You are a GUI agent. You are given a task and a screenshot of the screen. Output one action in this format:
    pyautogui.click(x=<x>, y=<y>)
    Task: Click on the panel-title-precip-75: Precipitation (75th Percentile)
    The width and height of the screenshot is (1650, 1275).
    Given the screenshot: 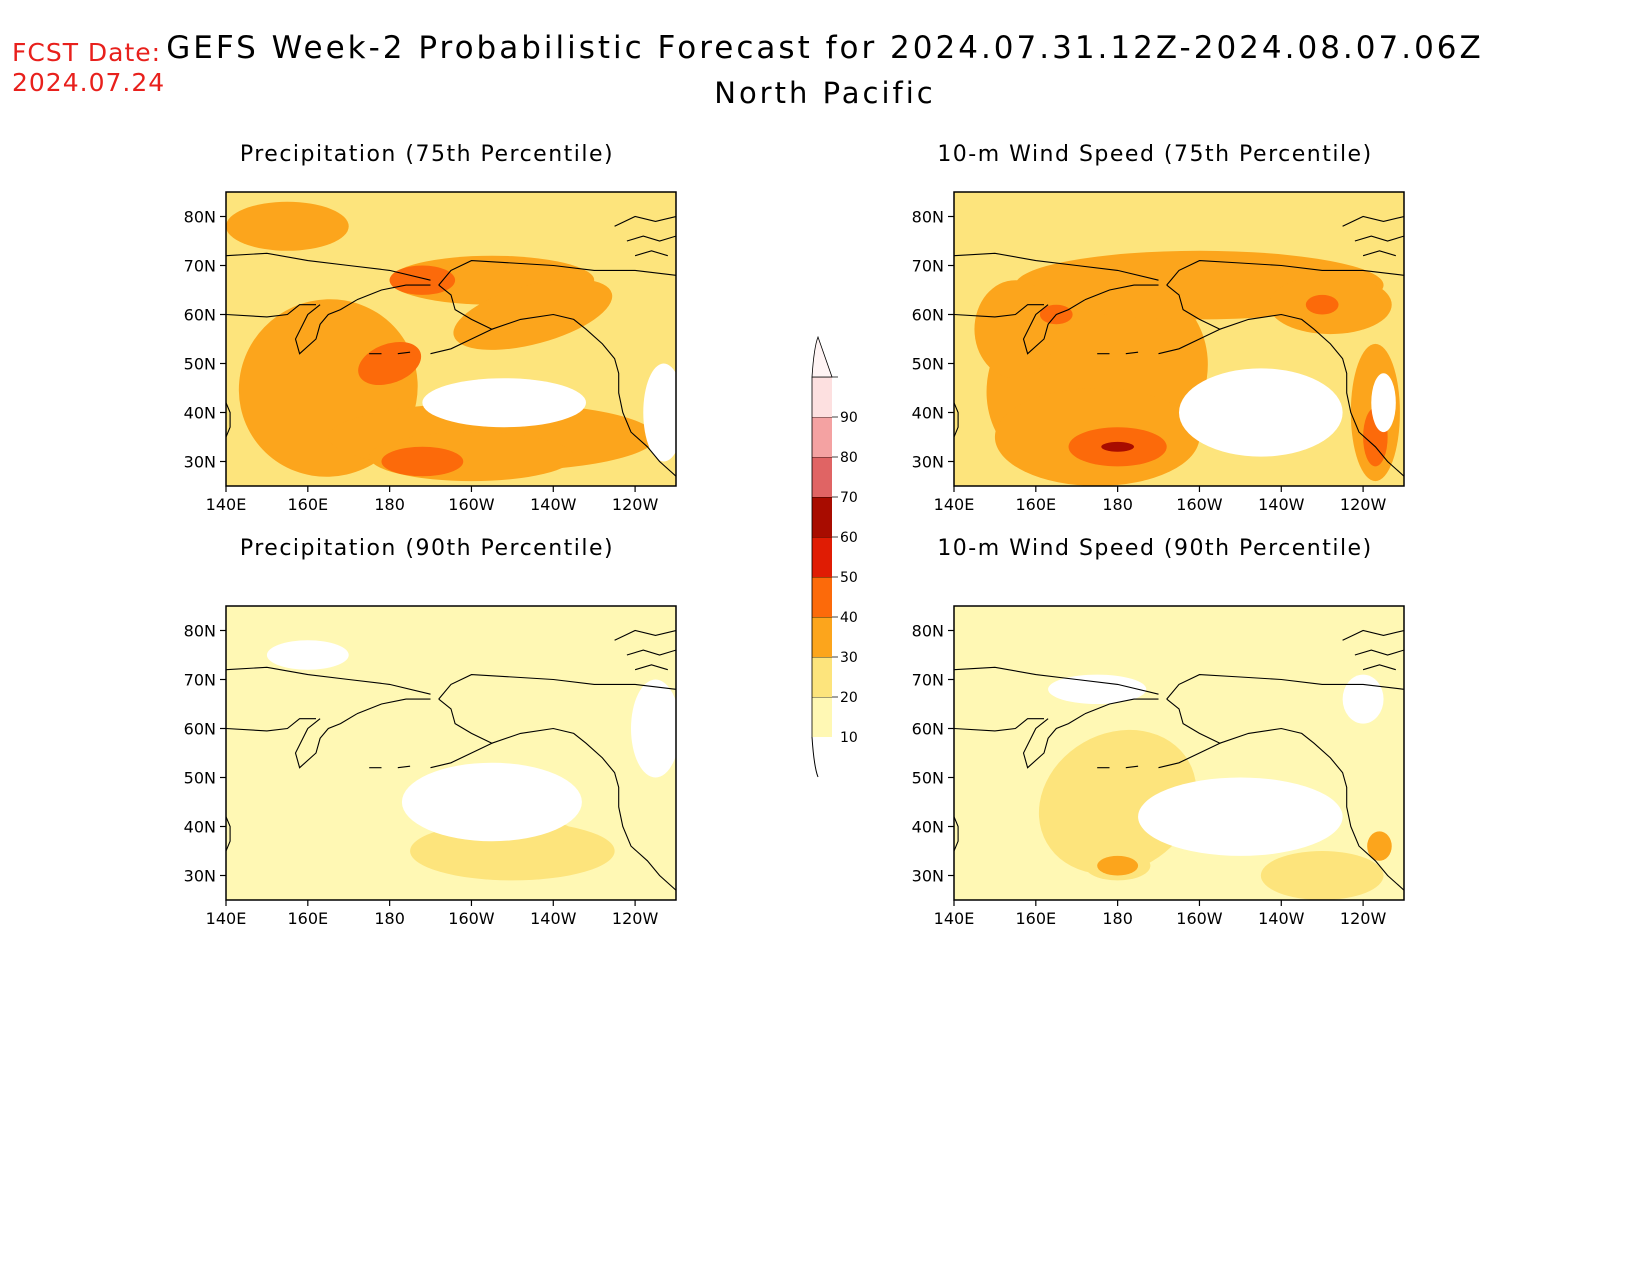 What is the action you would take?
    pyautogui.click(x=427, y=154)
    